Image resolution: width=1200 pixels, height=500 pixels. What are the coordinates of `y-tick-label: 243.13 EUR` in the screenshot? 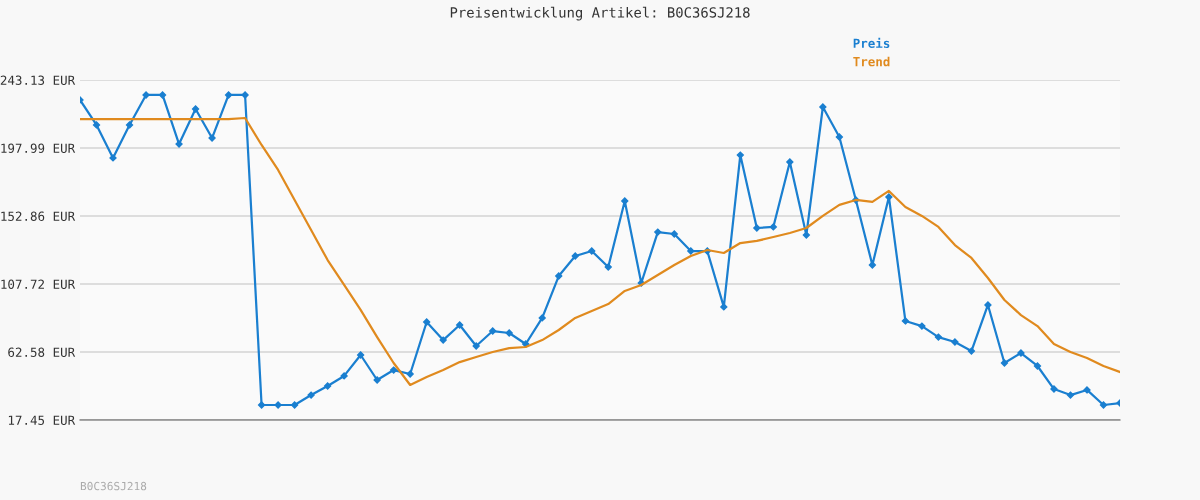 It's located at (38, 80).